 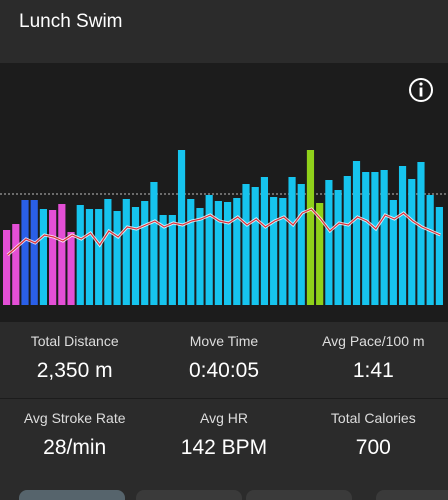 I want to click on stat-value: 700, so click(x=373, y=447).